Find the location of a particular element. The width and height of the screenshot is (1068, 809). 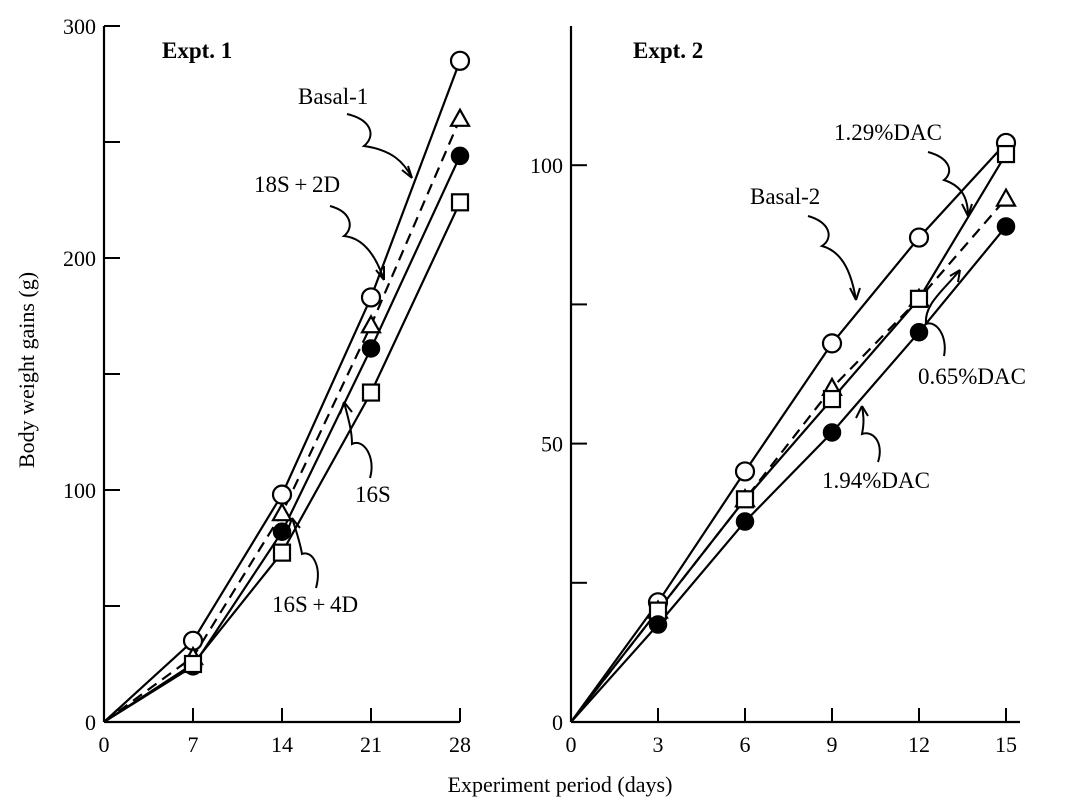

annotation-1-94-dac: 1.94%DAC is located at coordinates (876, 480).